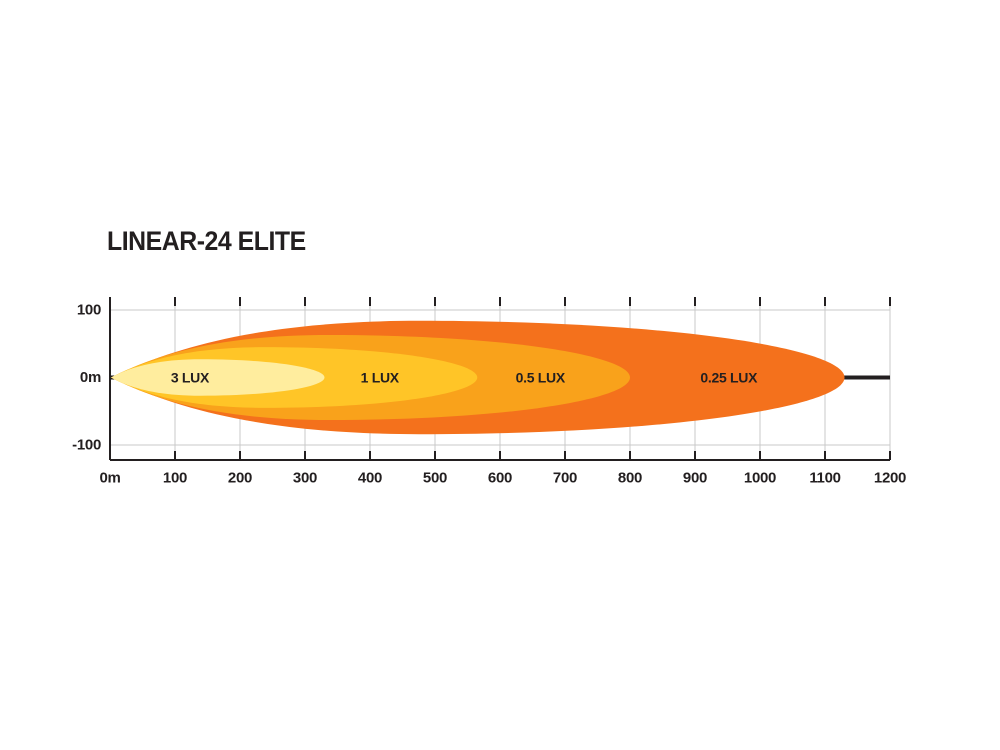  I want to click on x-tick-label: 1100, so click(824, 478).